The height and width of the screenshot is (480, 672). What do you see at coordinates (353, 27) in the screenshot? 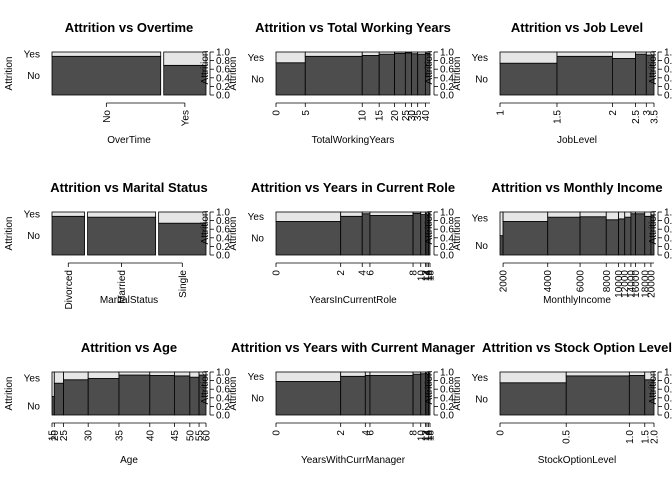
I see `panel-title: Attrition vs Total Working Years` at bounding box center [353, 27].